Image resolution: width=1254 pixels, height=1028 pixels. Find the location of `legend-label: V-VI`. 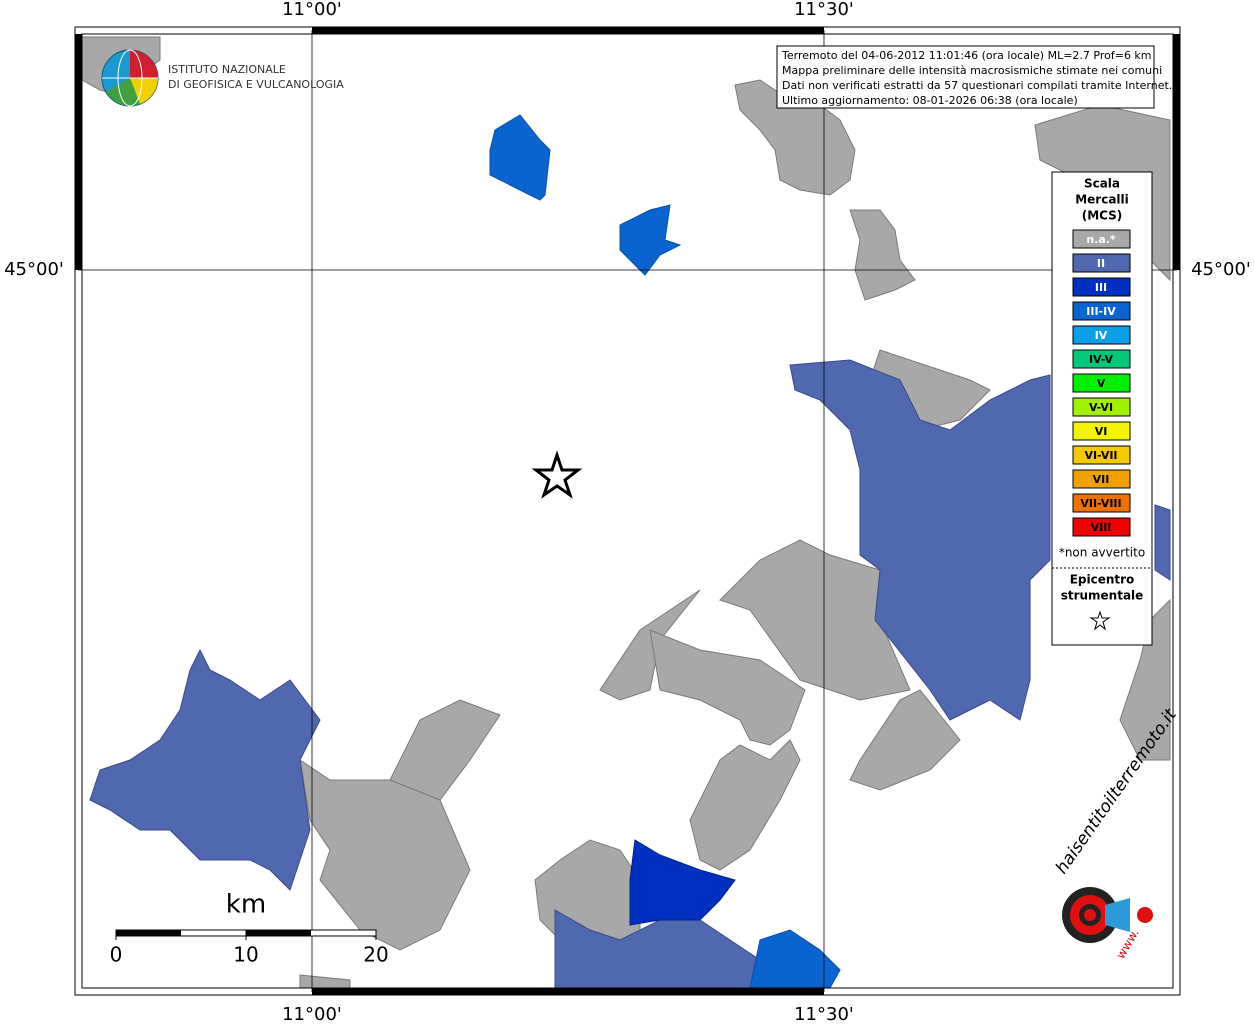

legend-label: V-VI is located at coordinates (1101, 407).